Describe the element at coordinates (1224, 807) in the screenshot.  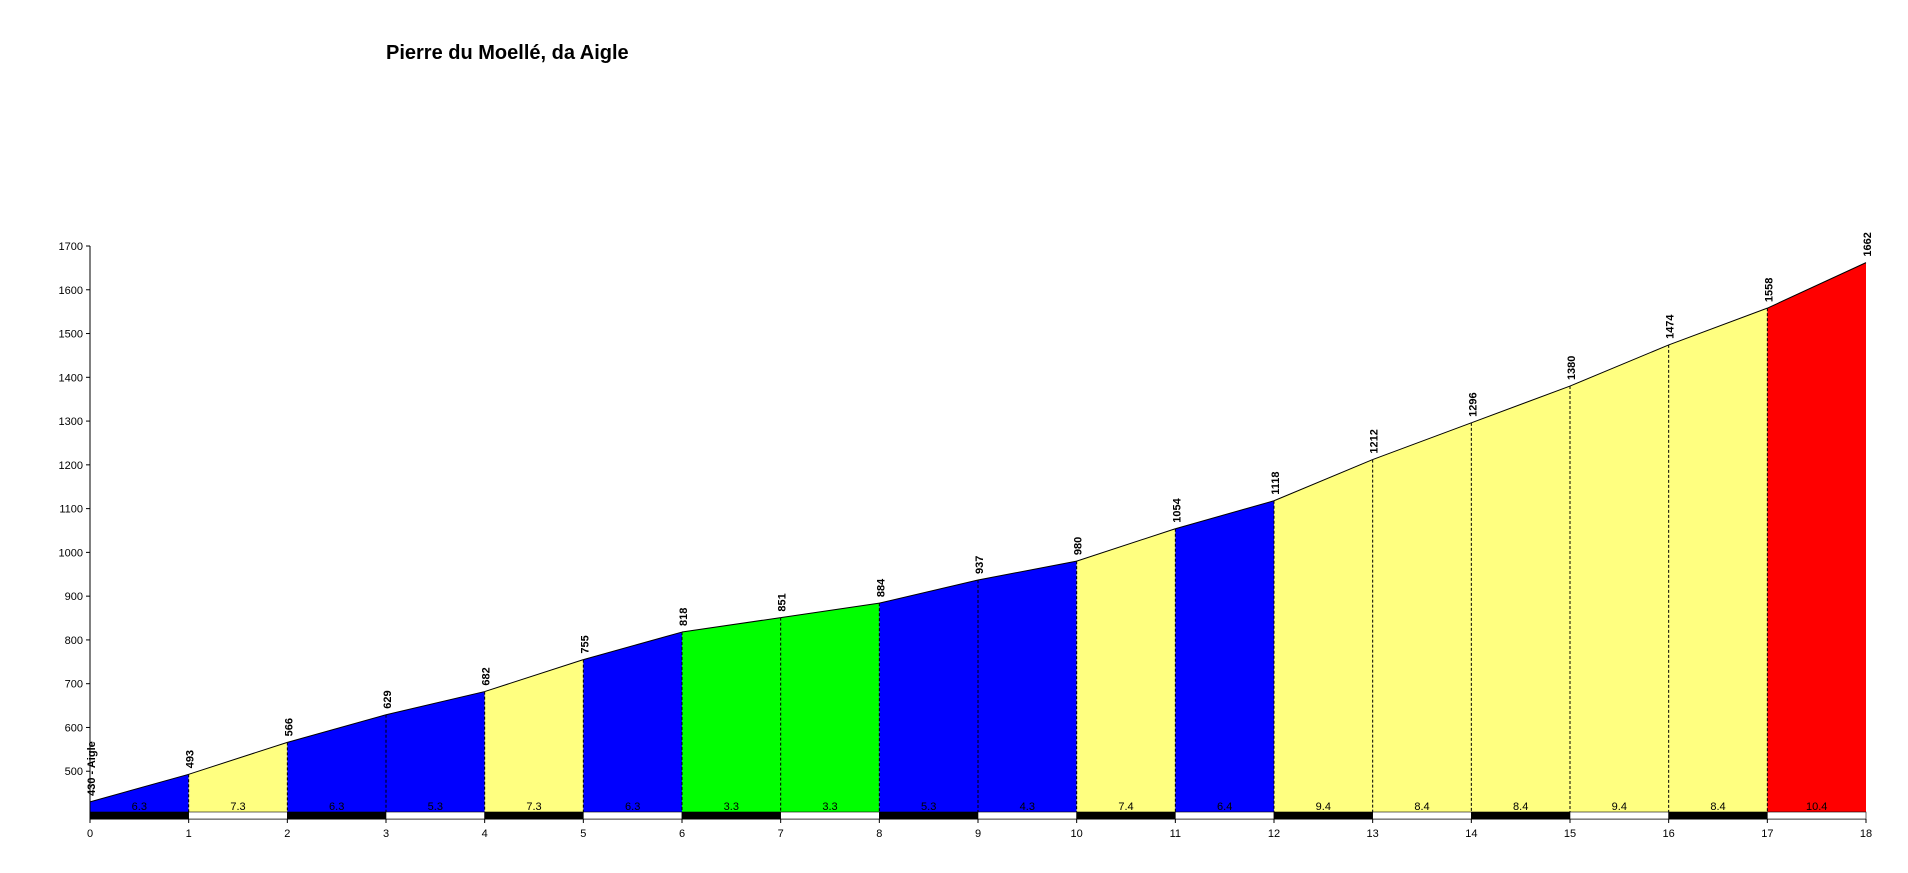
I see `gradient-label: 6.4` at that location.